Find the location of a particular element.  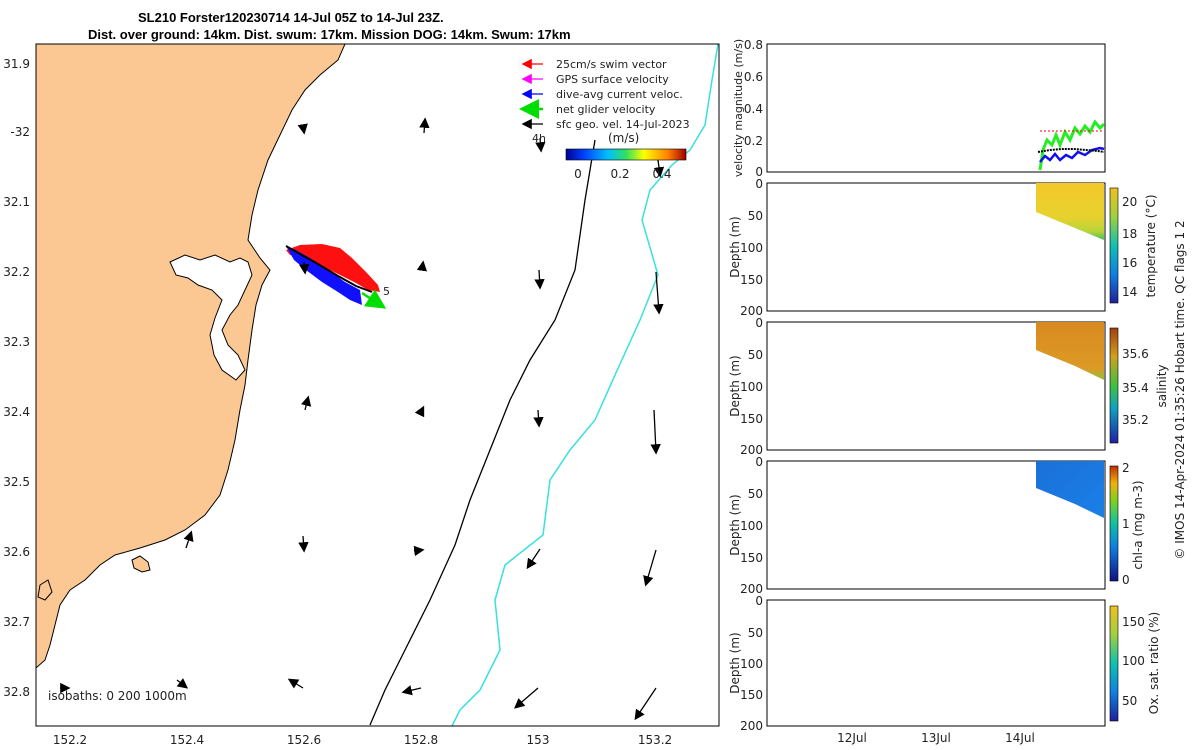

velocity-tick: 0.2 is located at coordinates (753, 141).